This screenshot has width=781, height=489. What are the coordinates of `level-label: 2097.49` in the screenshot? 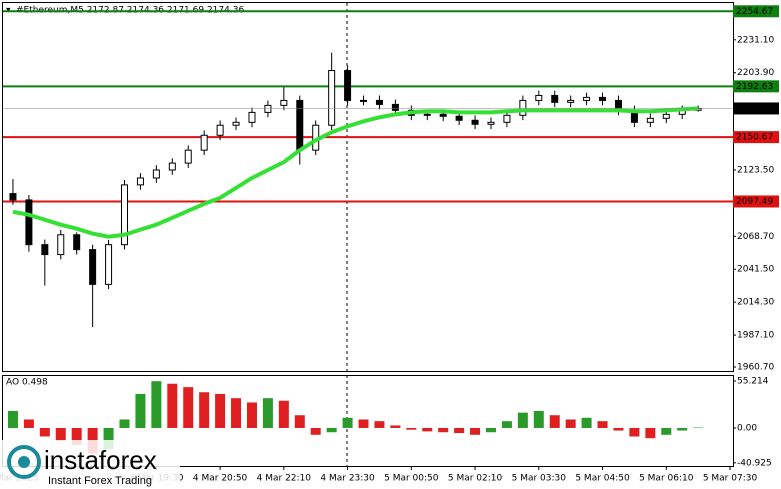 It's located at (754, 202).